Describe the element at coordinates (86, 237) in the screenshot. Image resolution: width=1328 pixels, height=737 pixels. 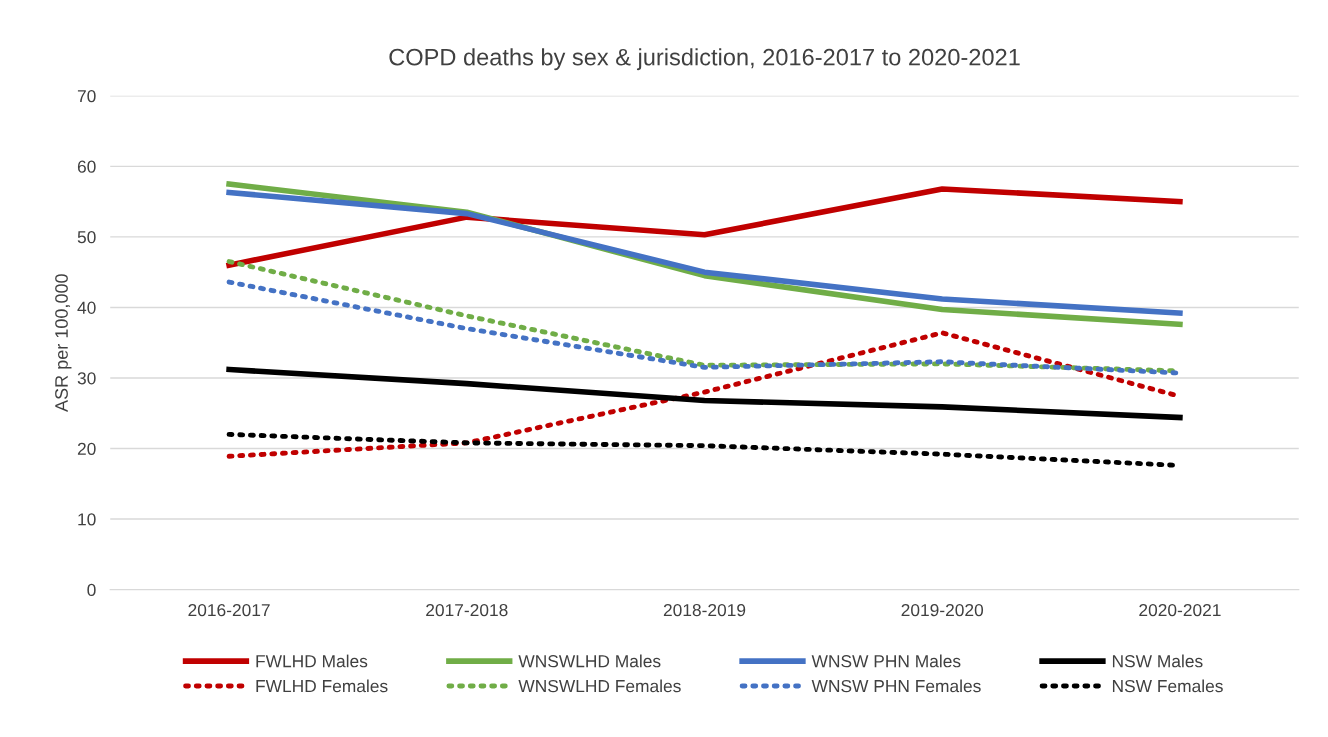
I see `y-tick-label: 50` at that location.